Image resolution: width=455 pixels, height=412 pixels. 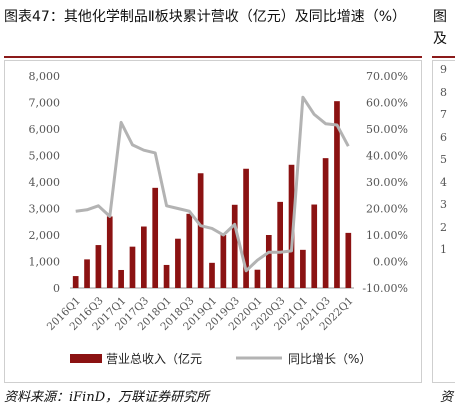 What do you see at coordinates (443, 137) in the screenshot?
I see `next-chart-tick-label: 6` at bounding box center [443, 137].